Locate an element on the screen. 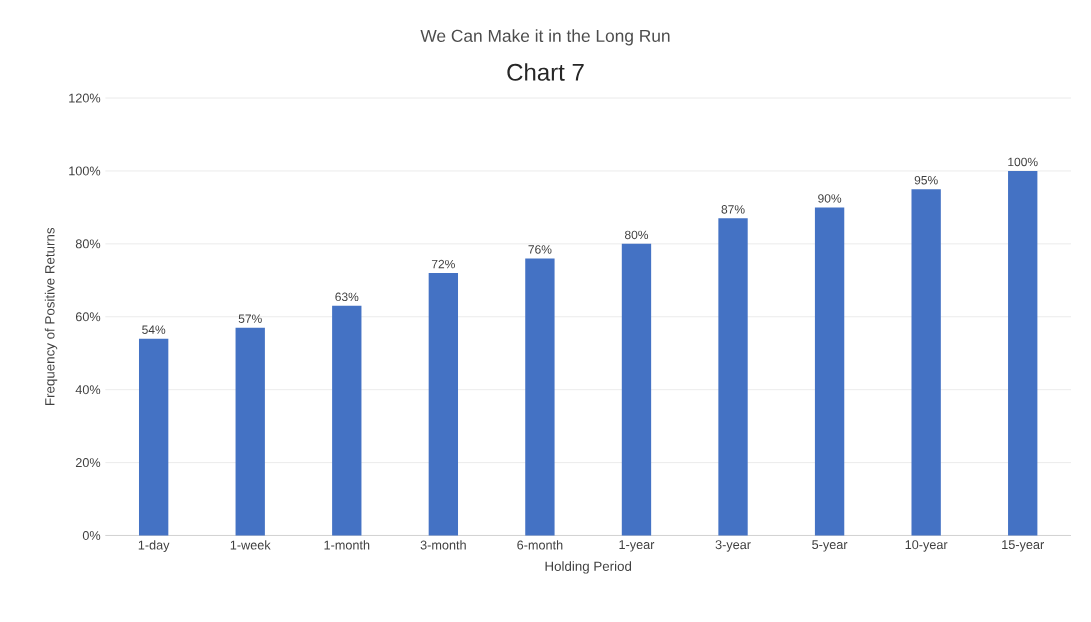 The image size is (1091, 622). y-tick-label: 120% is located at coordinates (85, 98).